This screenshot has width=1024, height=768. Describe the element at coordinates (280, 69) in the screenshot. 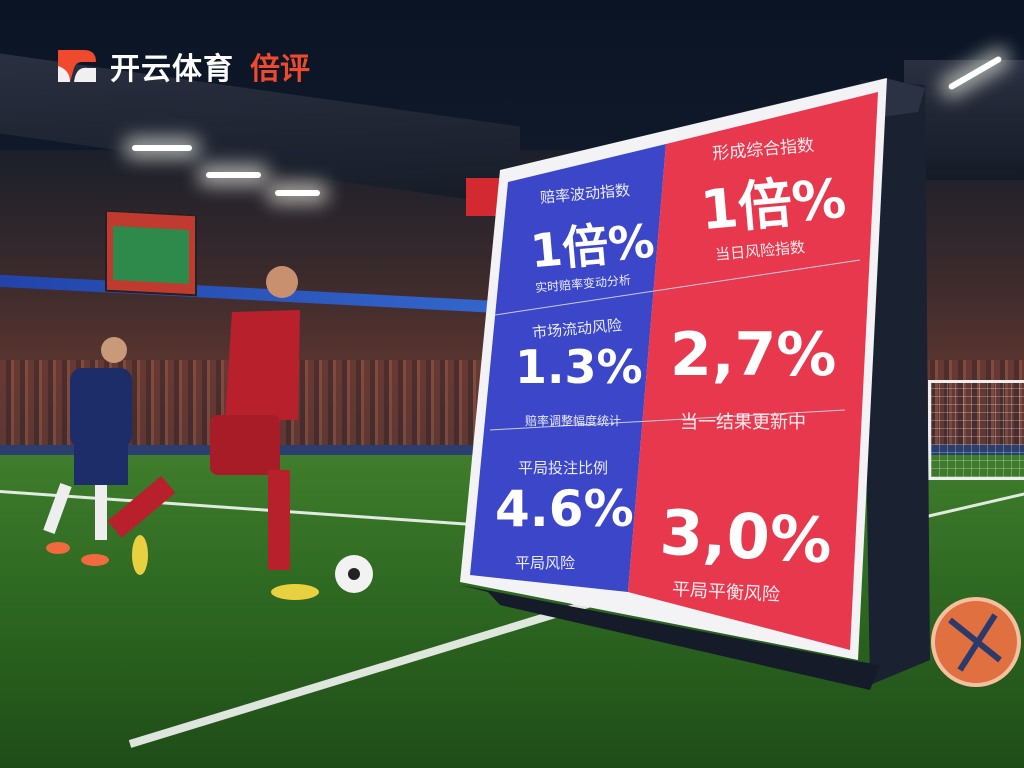

I see `brand-accent: 倍评` at that location.